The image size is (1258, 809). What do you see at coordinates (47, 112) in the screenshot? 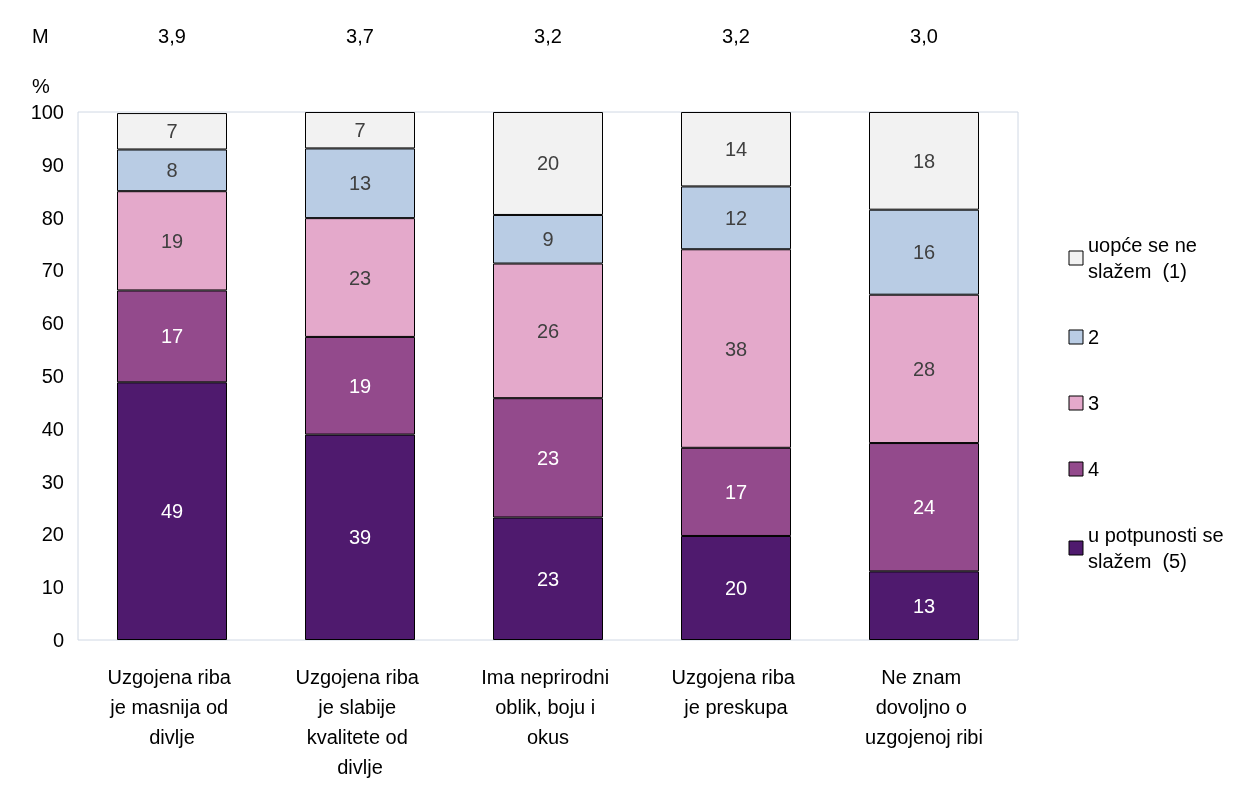
I see `y-tick-label: 100` at bounding box center [47, 112].